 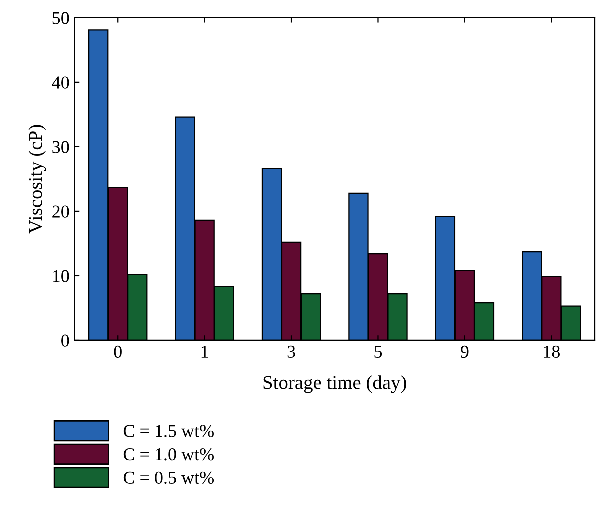 What do you see at coordinates (552, 352) in the screenshot?
I see `x-tick-label: 18` at bounding box center [552, 352].